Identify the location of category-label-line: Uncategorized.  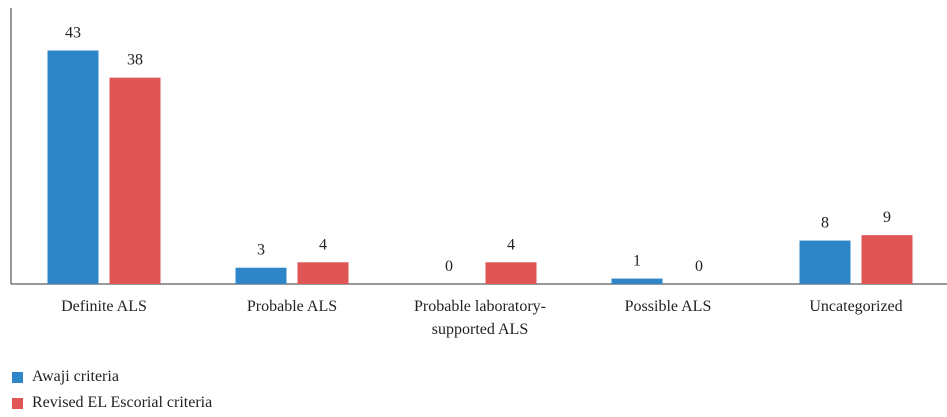
(855, 306).